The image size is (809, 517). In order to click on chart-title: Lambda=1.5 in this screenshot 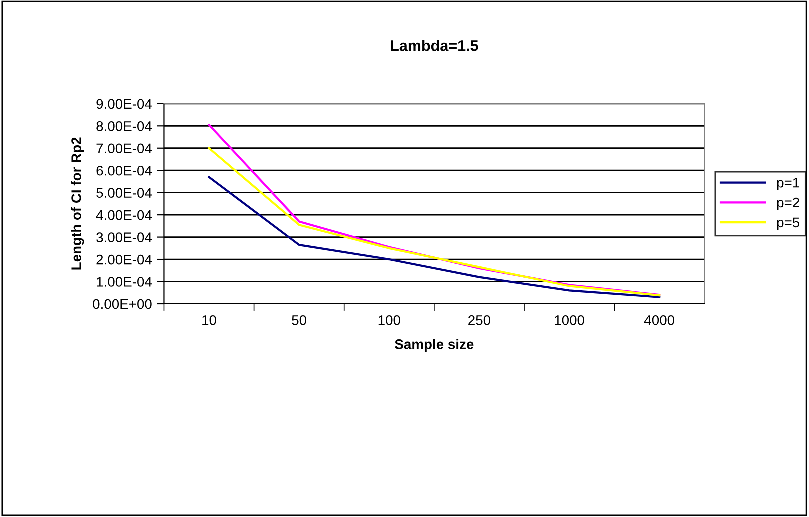, I will do `click(434, 46)`.